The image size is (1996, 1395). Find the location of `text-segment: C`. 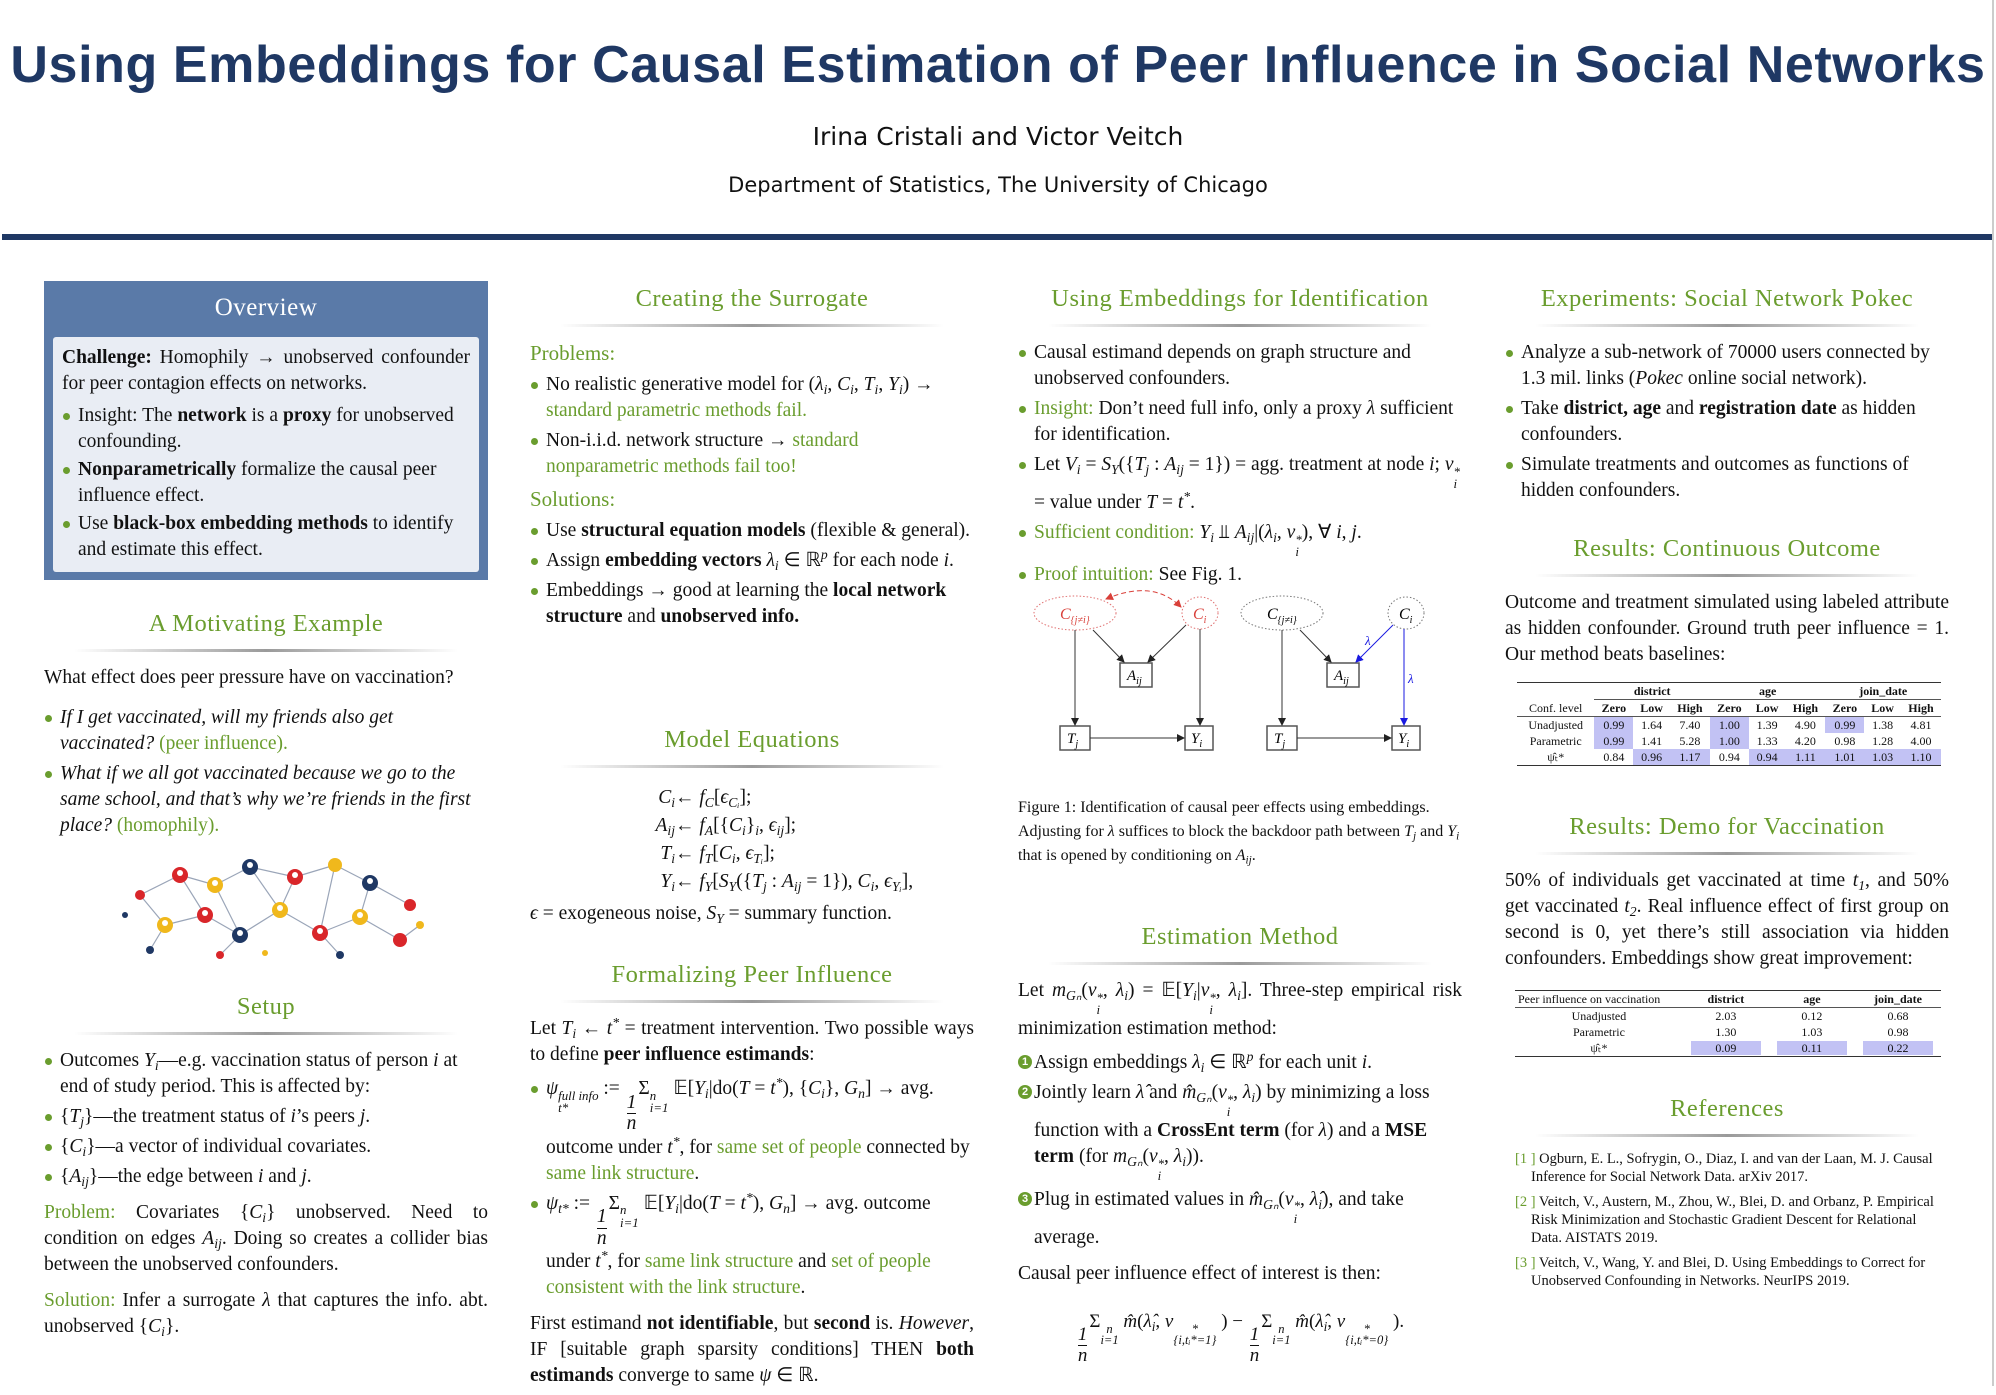

text-segment: C is located at coordinates (736, 825).